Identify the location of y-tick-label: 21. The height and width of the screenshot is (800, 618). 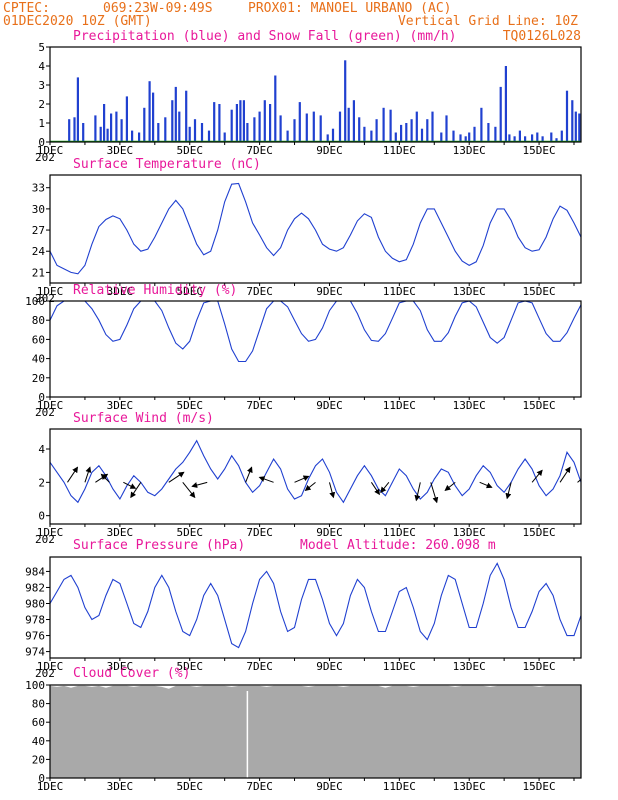
(38, 272).